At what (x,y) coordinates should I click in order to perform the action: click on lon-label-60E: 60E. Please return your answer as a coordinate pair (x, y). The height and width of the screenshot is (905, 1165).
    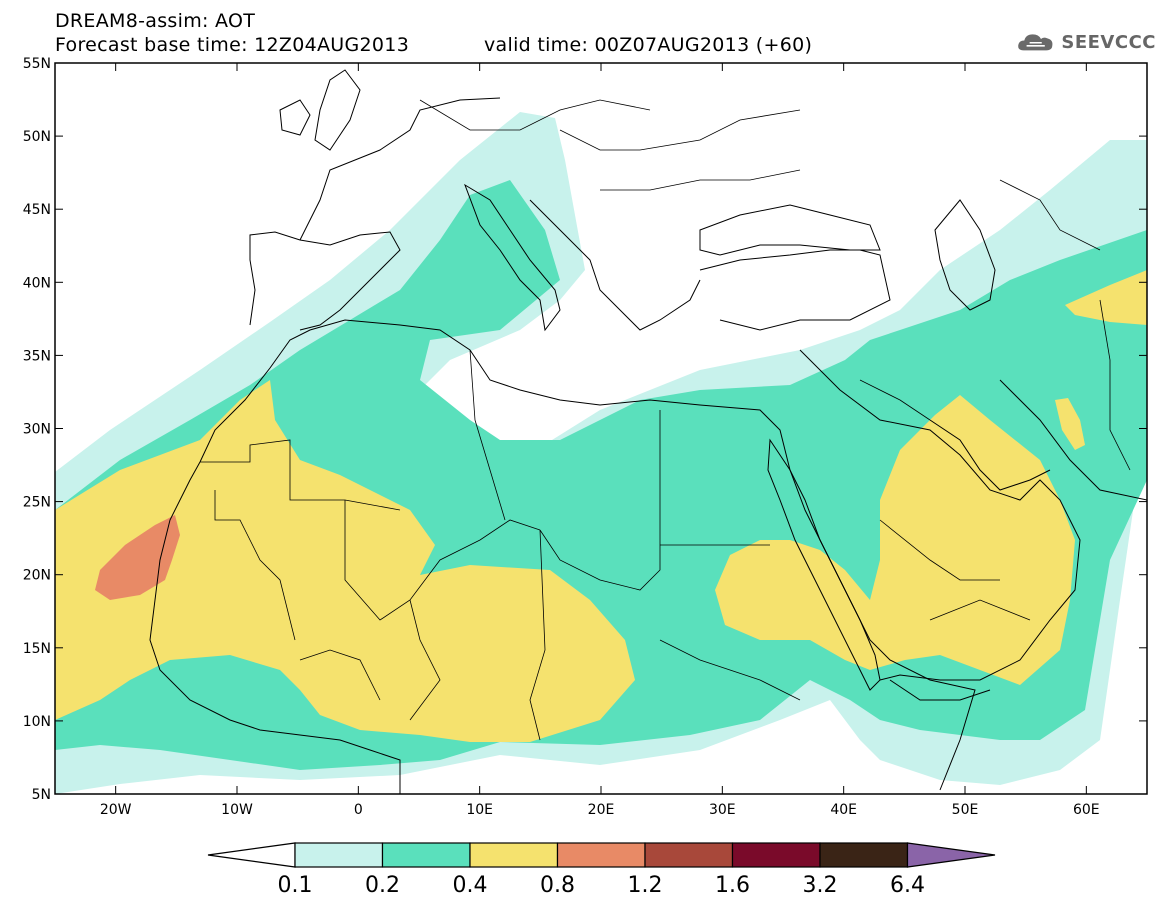
    Looking at the image, I should click on (1086, 810).